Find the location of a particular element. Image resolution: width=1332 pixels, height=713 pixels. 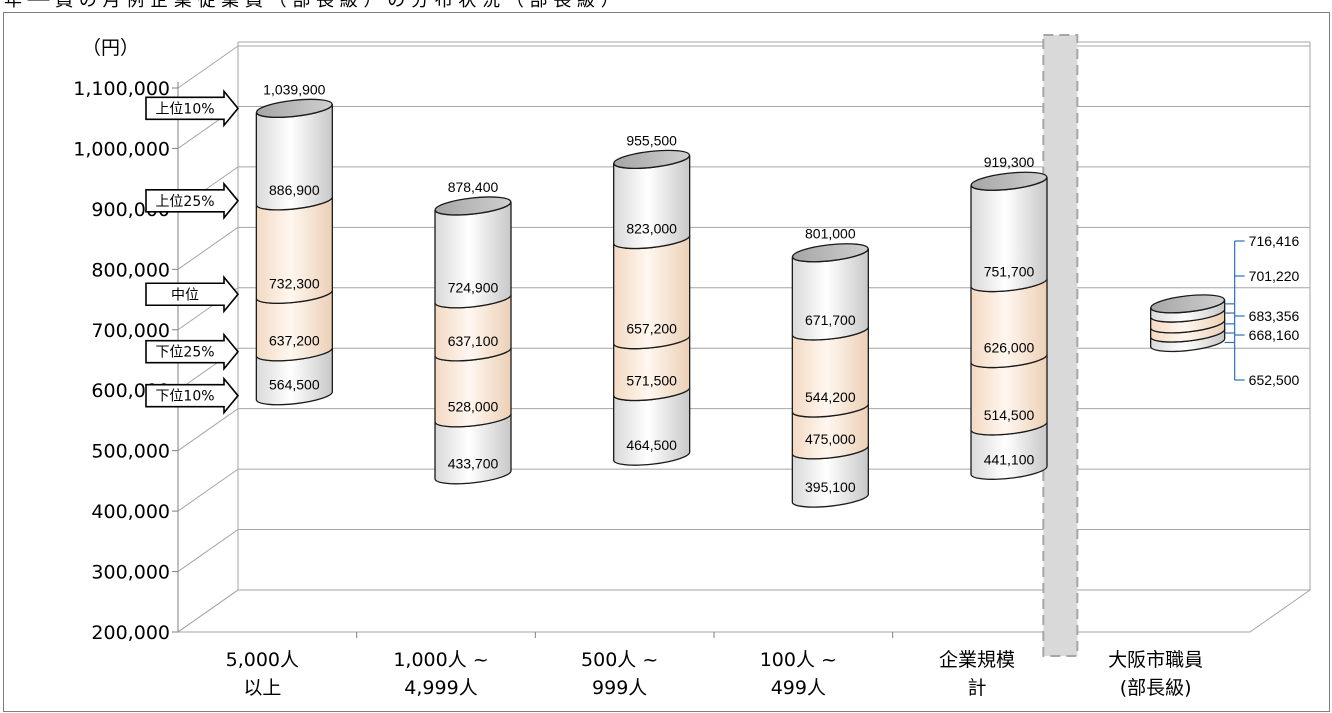

value-label: 657,200 is located at coordinates (651, 329).